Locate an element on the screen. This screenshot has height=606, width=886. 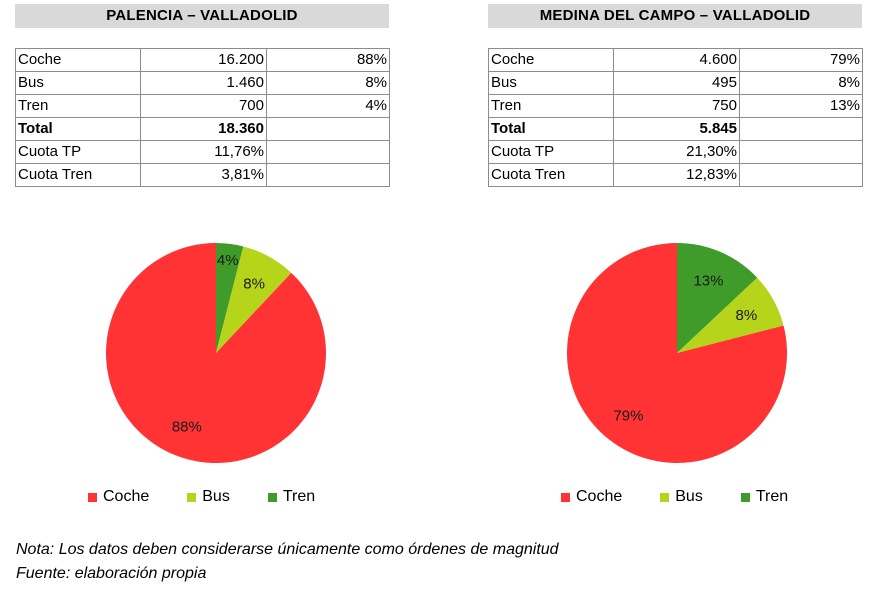
table-cell: 12,83% is located at coordinates (676, 175).